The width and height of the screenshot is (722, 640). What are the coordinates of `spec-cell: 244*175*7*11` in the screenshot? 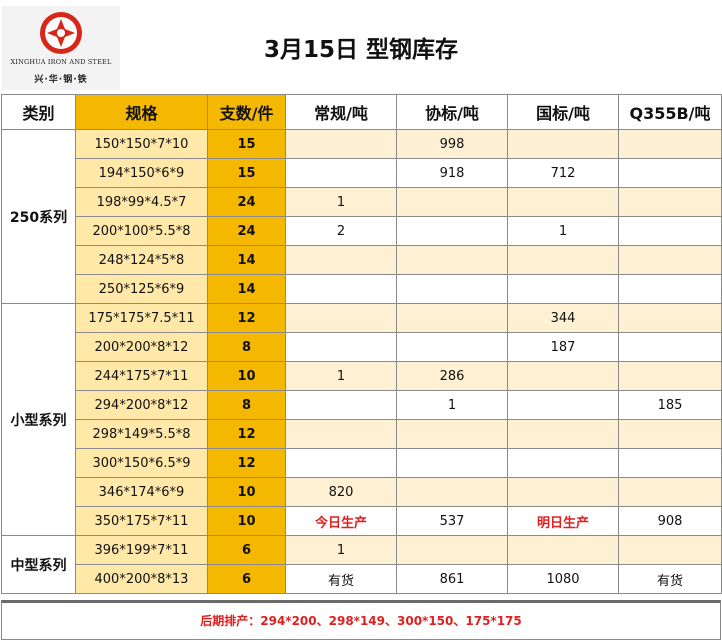 It's located at (141, 376).